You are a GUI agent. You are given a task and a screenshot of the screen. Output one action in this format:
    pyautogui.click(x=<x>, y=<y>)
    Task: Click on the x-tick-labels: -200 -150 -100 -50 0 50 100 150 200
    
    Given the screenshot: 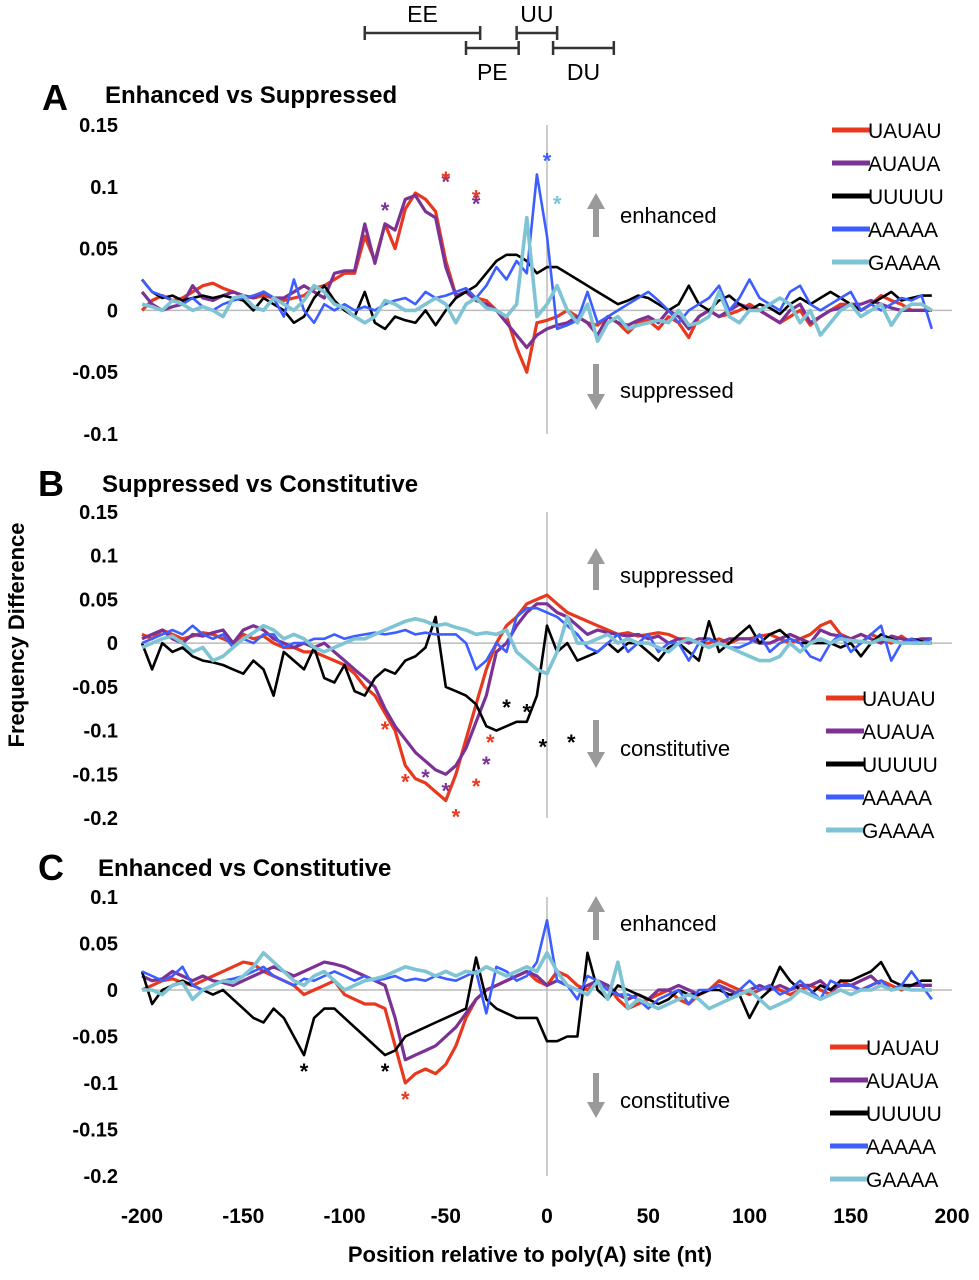 What is the action you would take?
    pyautogui.click(x=545, y=1216)
    